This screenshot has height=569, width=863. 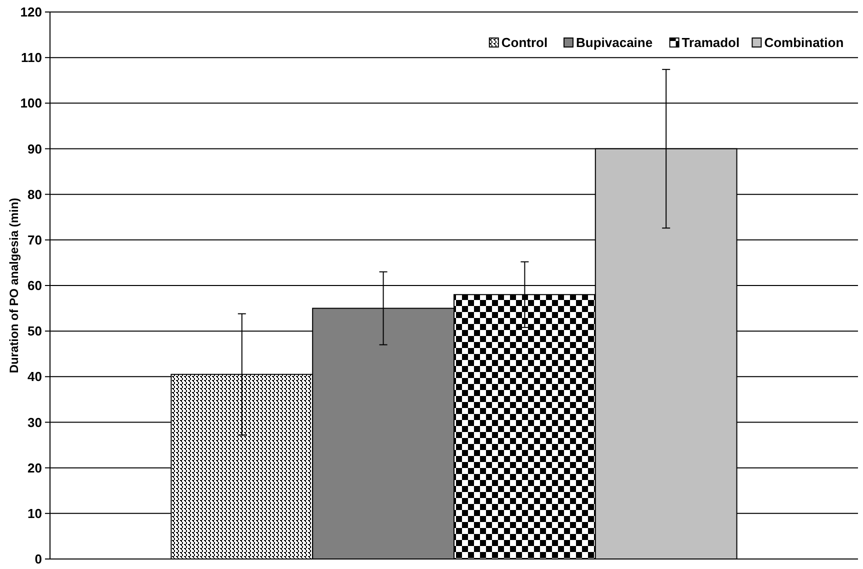 I want to click on y-tick-label: 70, so click(x=35, y=240).